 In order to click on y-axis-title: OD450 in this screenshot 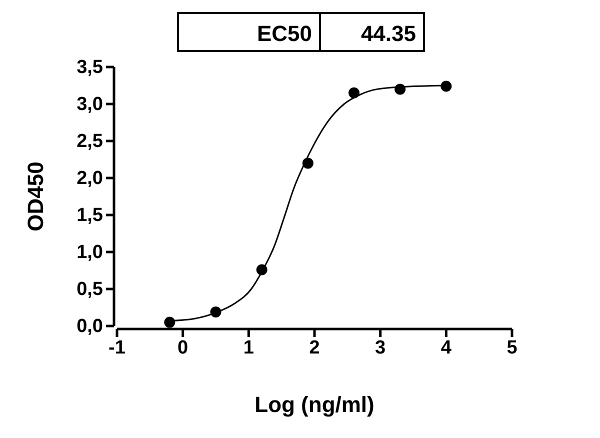, I will do `click(35, 197)`.